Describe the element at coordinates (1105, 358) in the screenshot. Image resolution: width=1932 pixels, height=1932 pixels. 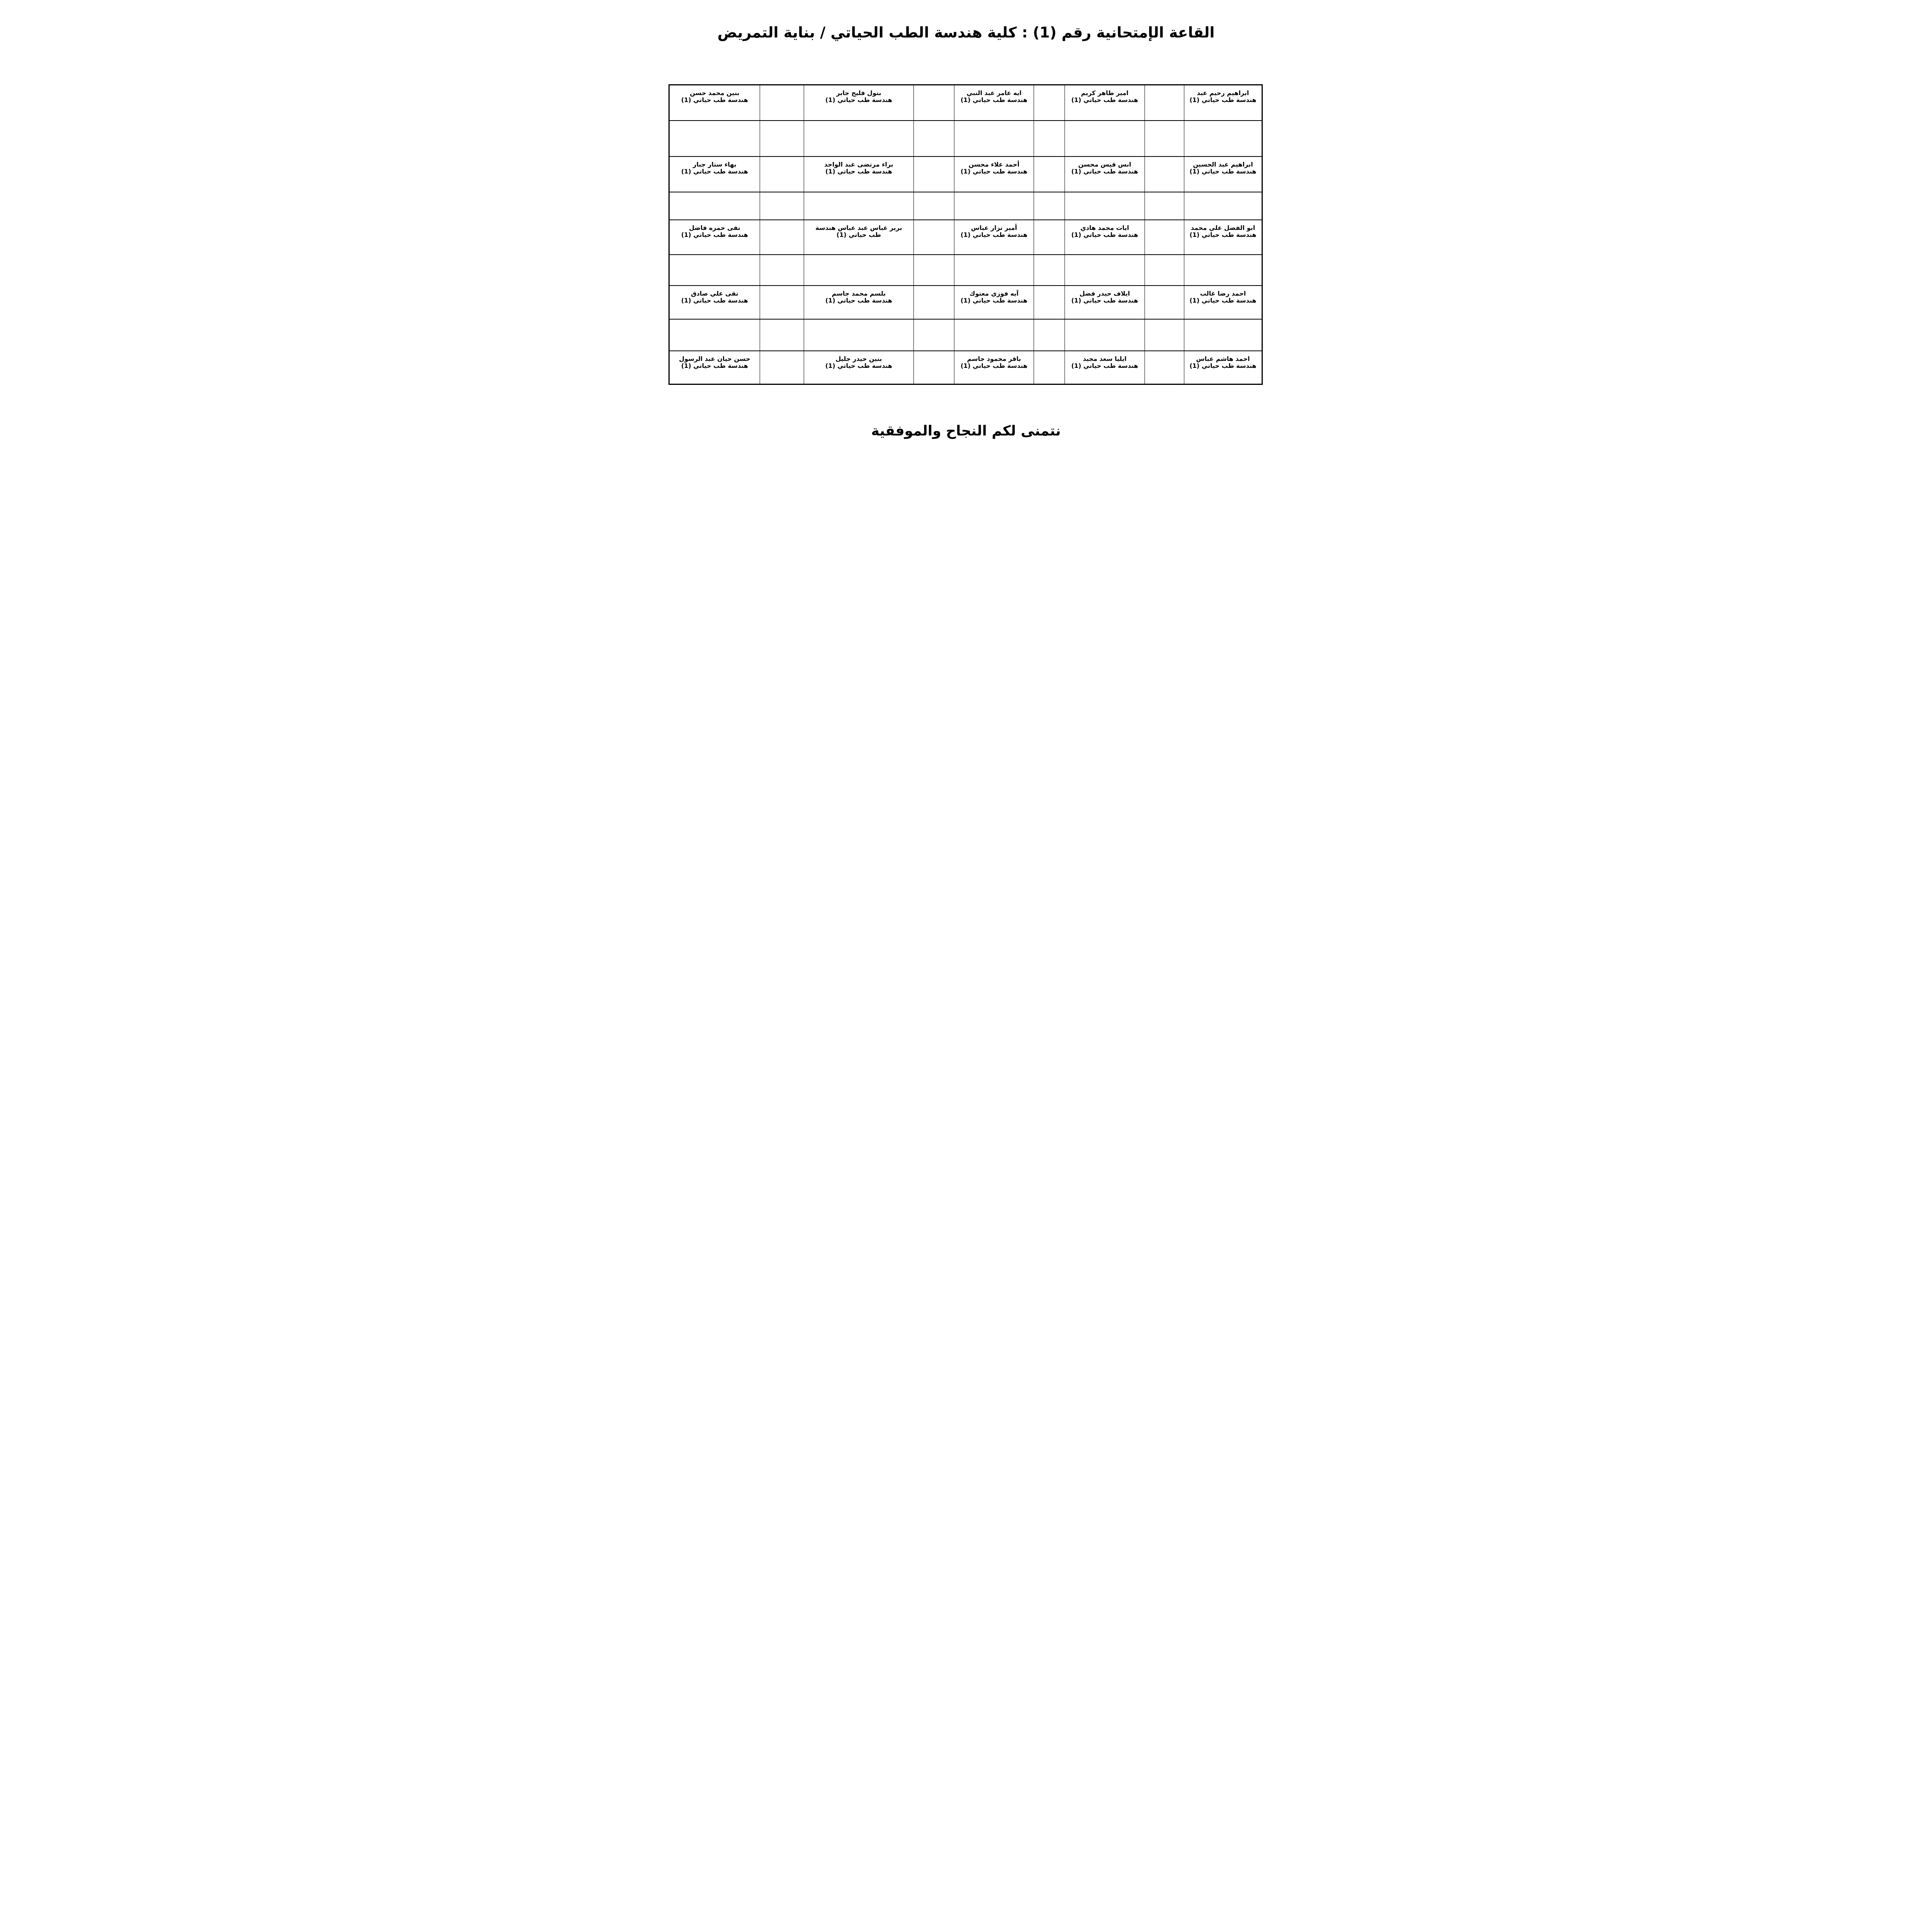
I see `student-name: ايليا سعد مجيد` at that location.